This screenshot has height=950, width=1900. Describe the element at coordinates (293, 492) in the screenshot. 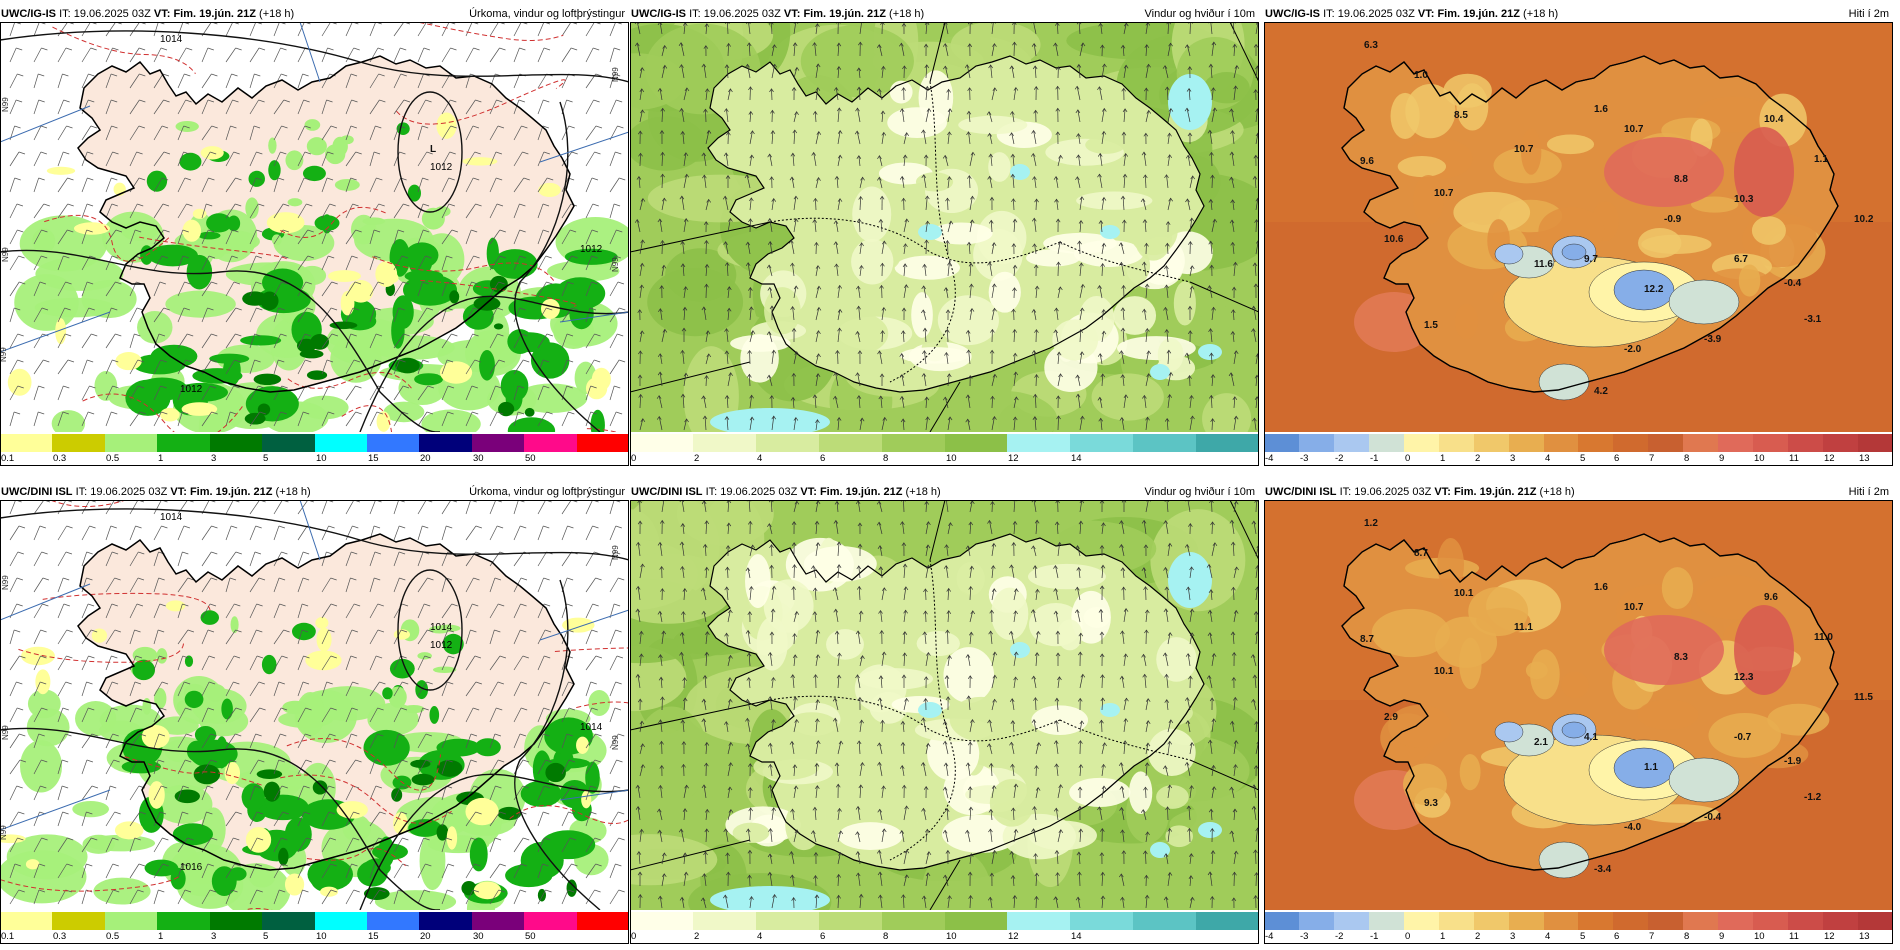

I see `lead-time: (+18 h)` at that location.